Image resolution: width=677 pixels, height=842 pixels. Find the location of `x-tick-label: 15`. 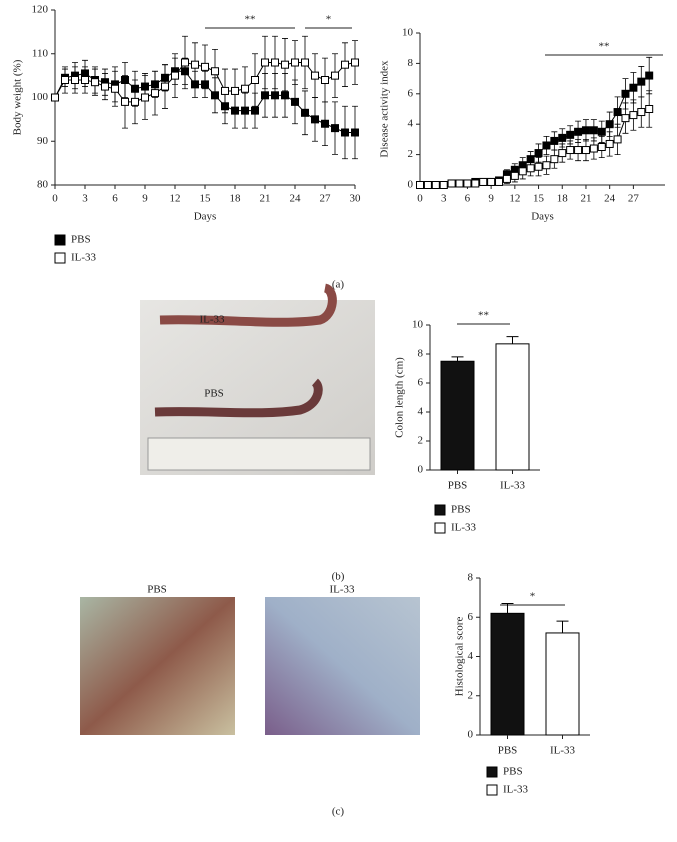

x-tick-label: 15 is located at coordinates (539, 199).